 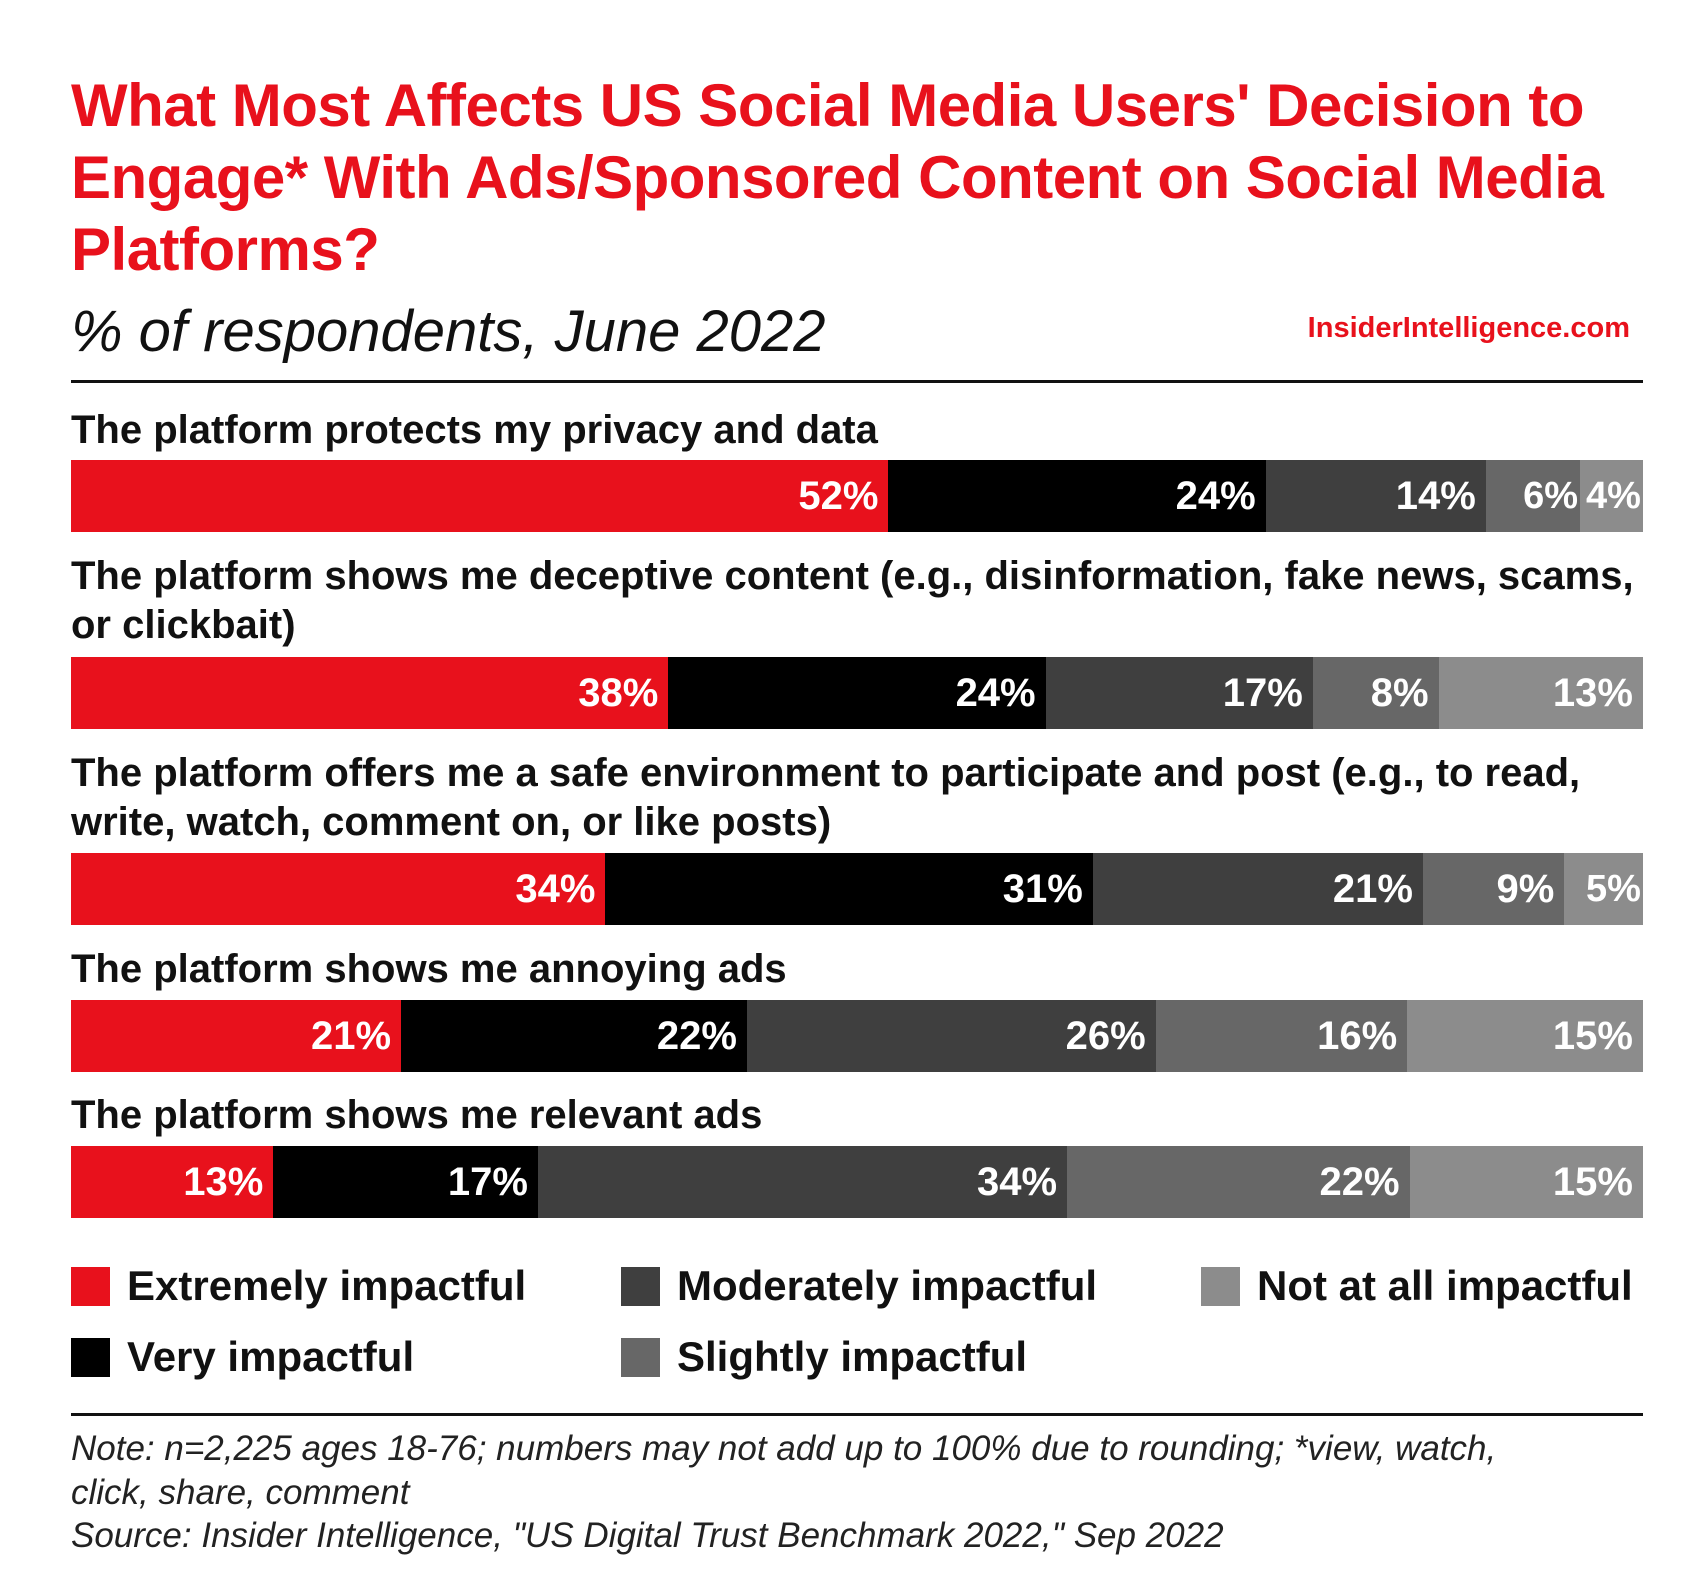 I want to click on bar-segment: 5%, so click(x=1603, y=889).